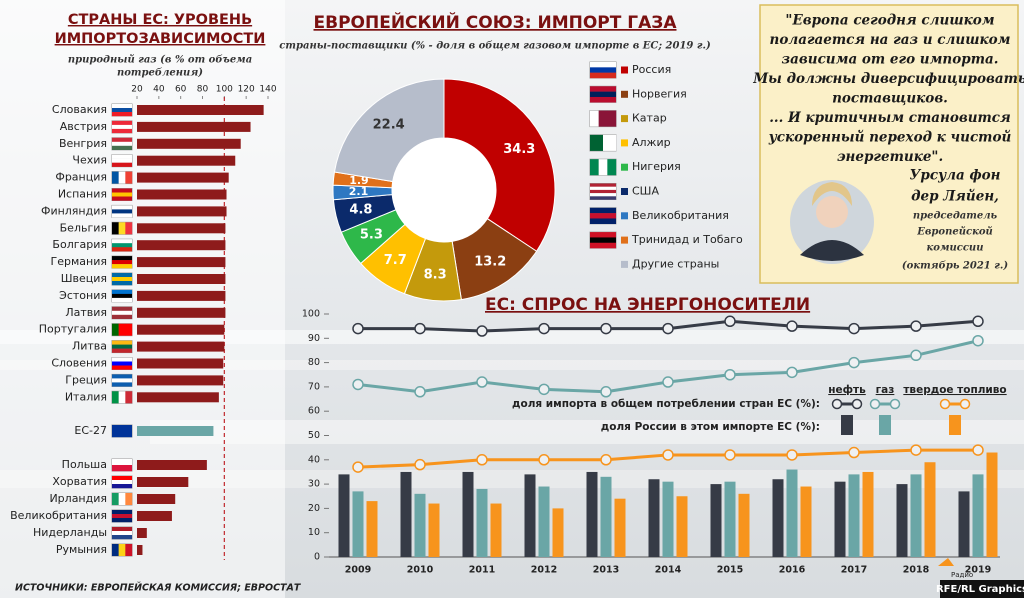 The width and height of the screenshot is (1024, 598). Describe the element at coordinates (519, 149) in the screenshot. I see `slice-label: 34.3` at that location.